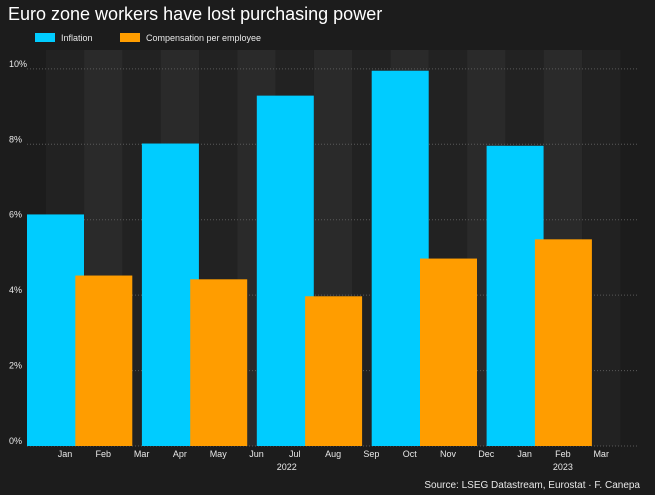 The image size is (655, 495). I want to click on y-tick-label: 8%, so click(15, 139).